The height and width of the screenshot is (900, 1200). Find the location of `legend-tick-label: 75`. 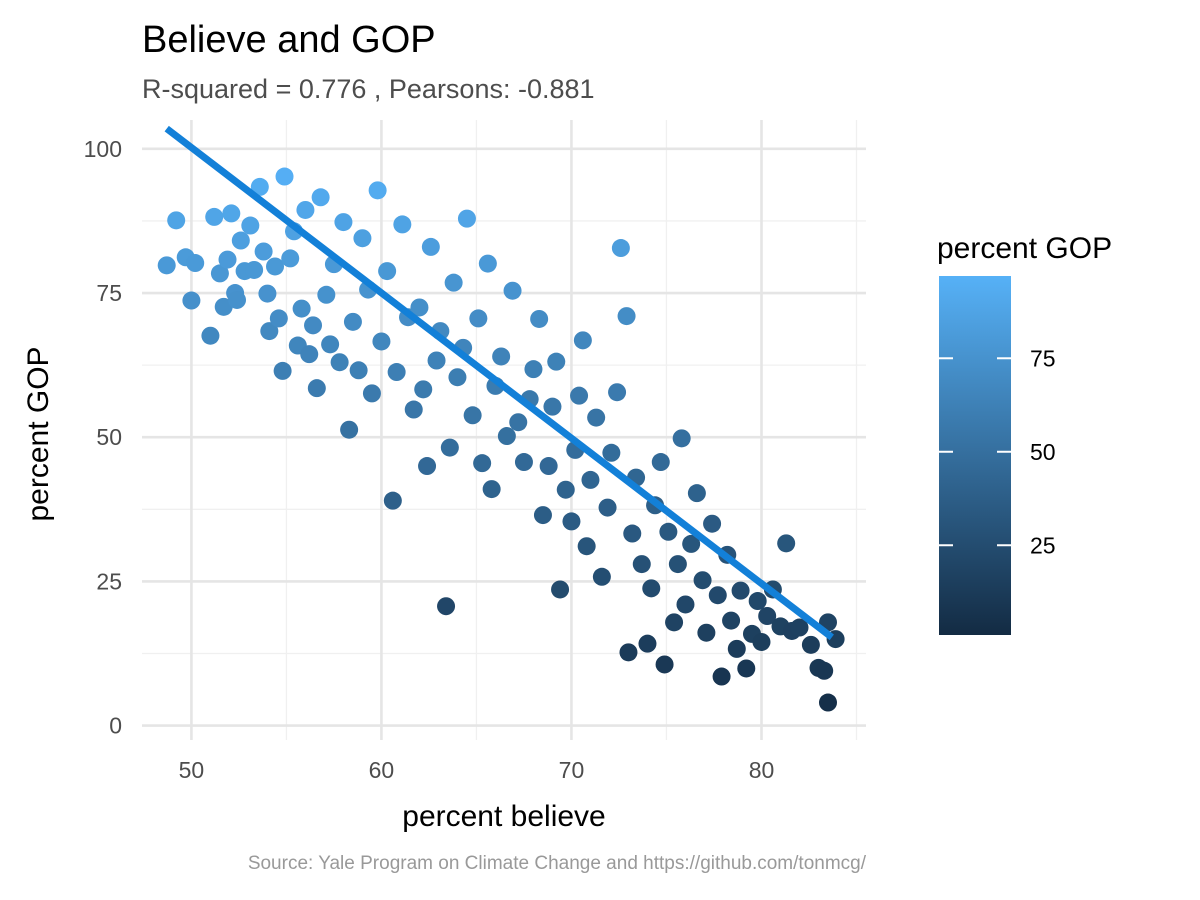

legend-tick-label: 75 is located at coordinates (1043, 358).